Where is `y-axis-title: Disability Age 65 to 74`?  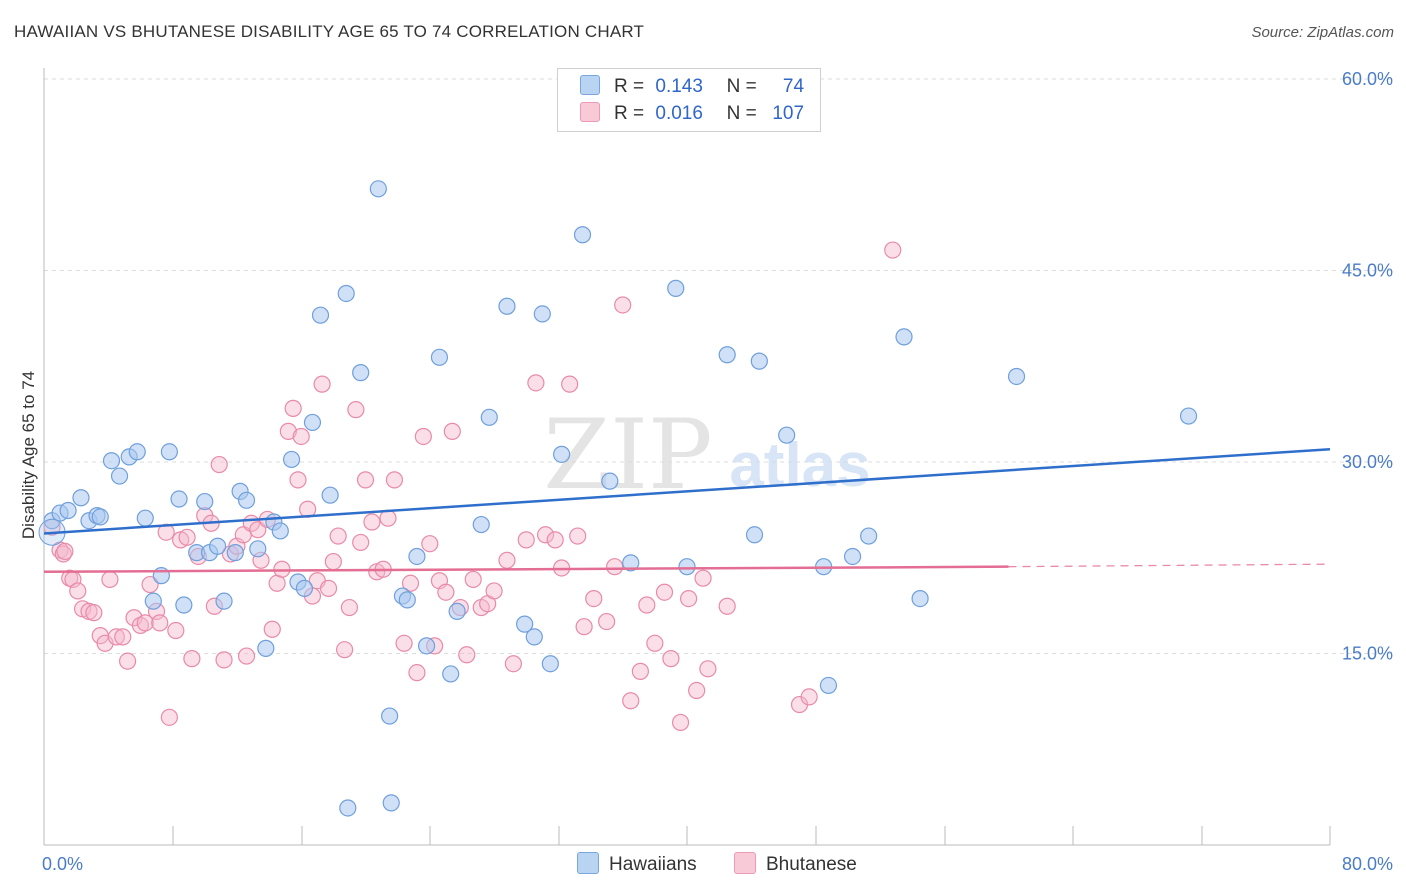
y-axis-title: Disability Age 65 to 74 is located at coordinates (28, 455).